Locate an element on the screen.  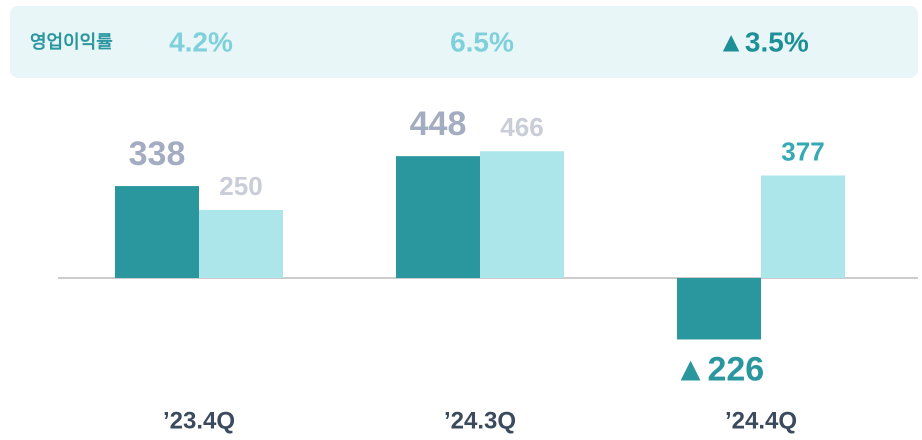
x-tick-label: ’24.3Q is located at coordinates (480, 420).